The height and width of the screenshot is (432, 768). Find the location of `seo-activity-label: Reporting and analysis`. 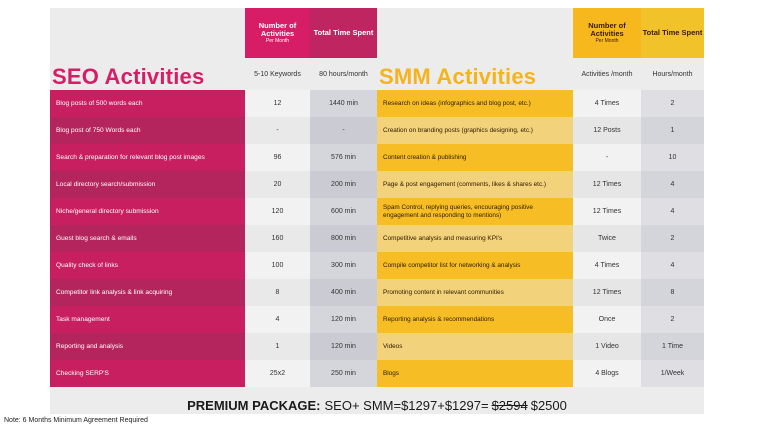

seo-activity-label: Reporting and analysis is located at coordinates (147, 346).